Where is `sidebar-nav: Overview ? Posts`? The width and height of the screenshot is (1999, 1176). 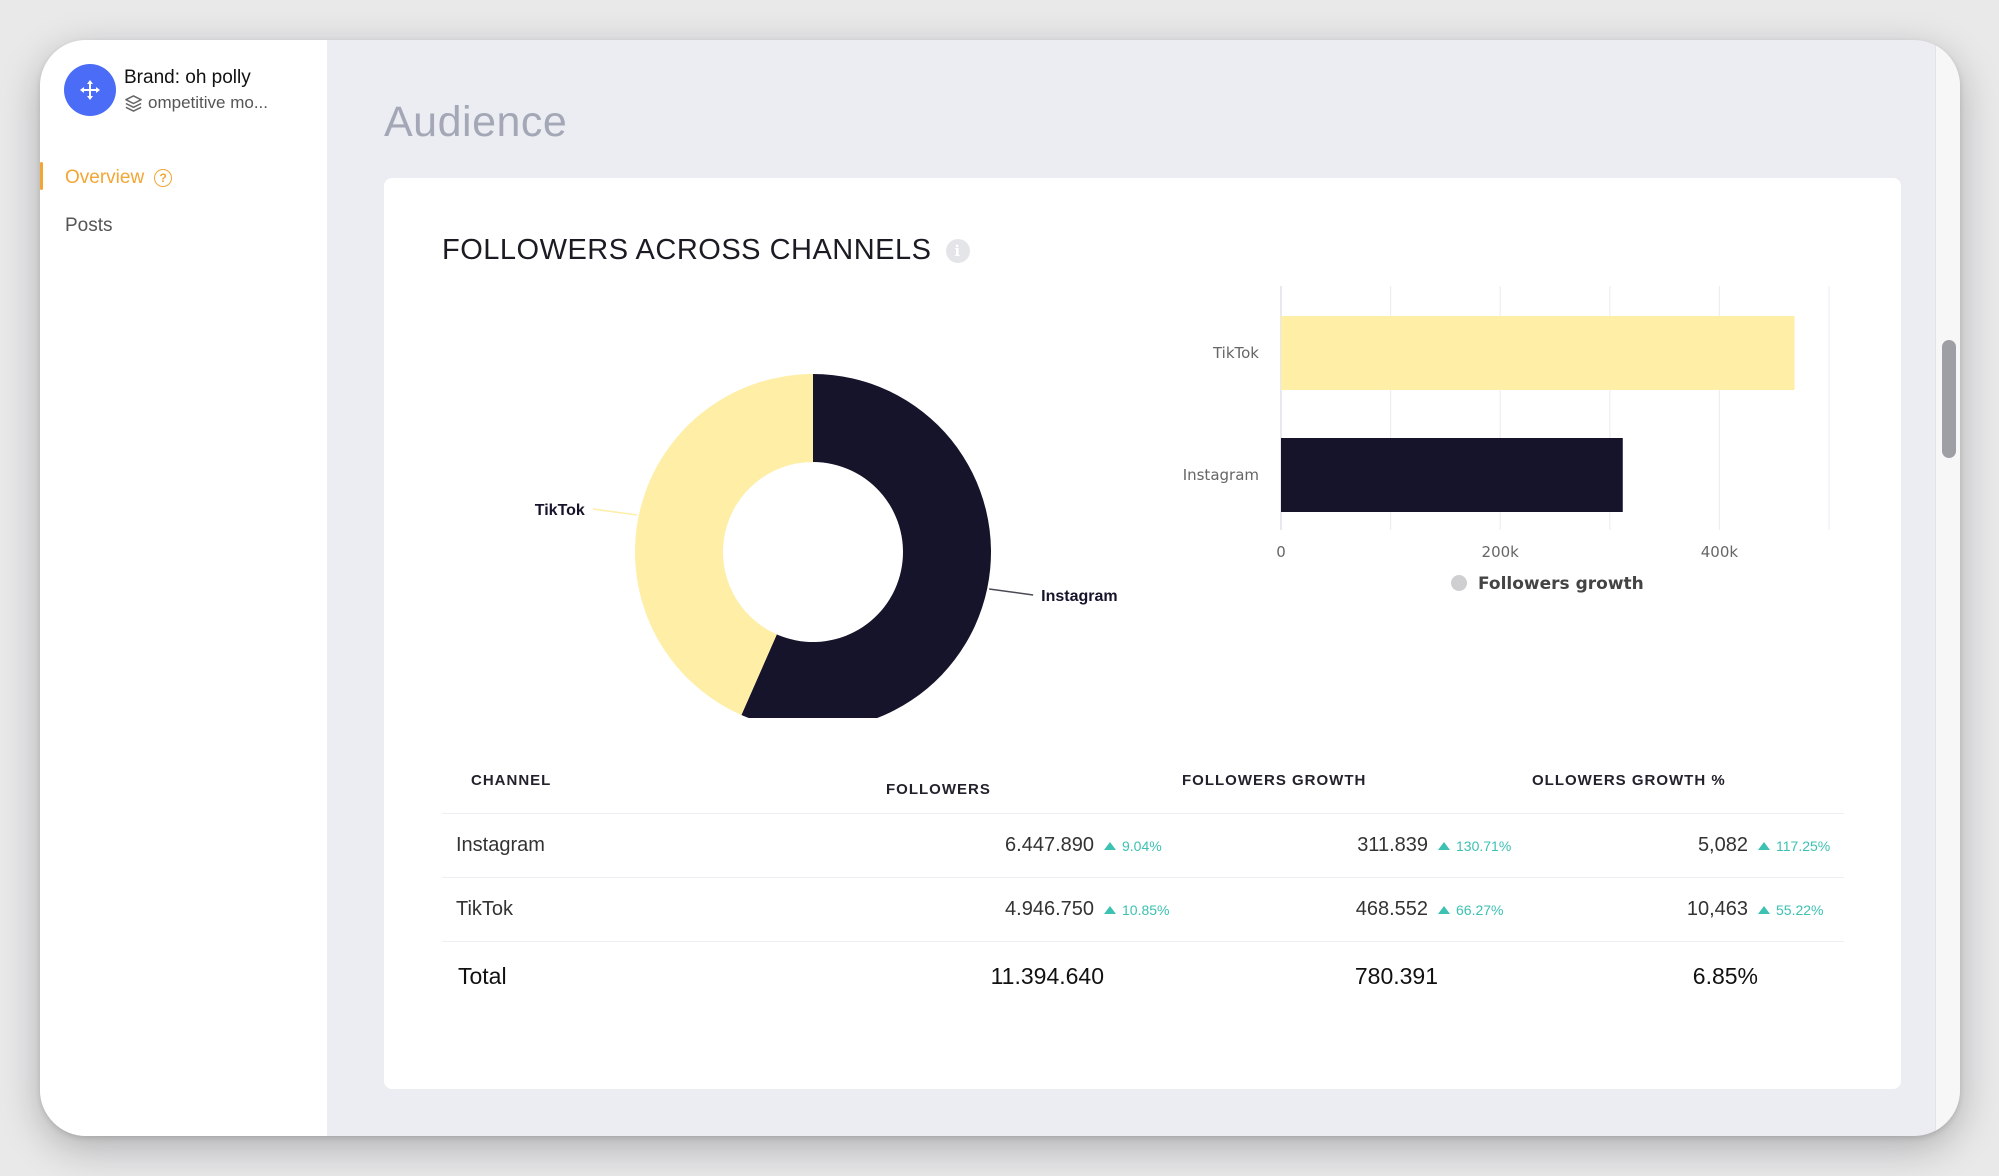
sidebar-nav: Overview ? Posts is located at coordinates (183, 202).